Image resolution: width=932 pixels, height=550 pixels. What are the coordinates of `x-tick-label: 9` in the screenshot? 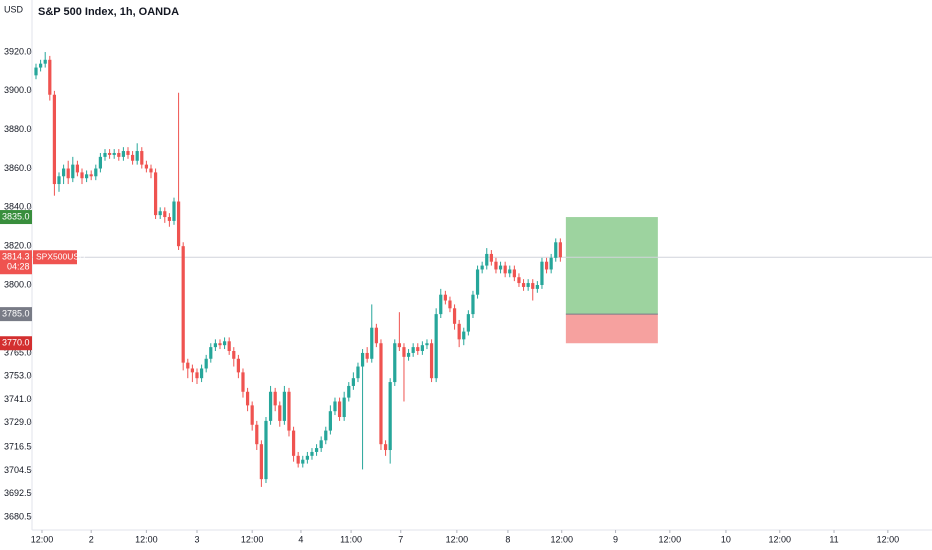 It's located at (615, 539).